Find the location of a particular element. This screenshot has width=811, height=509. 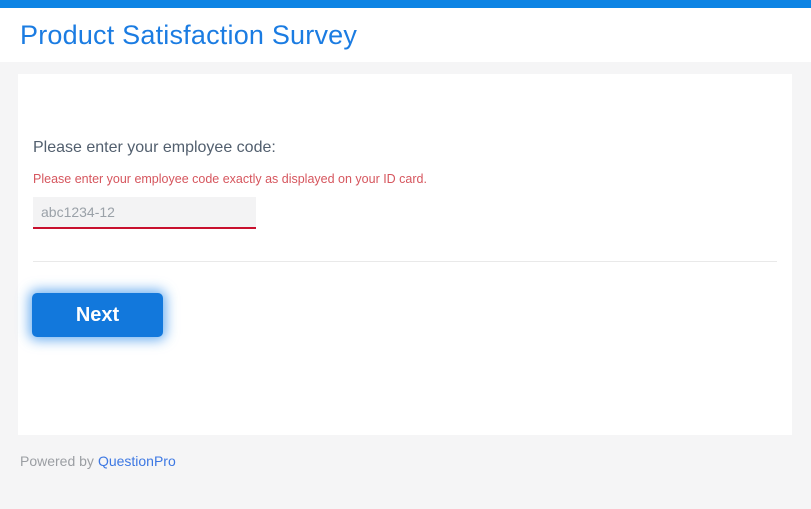

question-label: Please enter your employee code: is located at coordinates (154, 147).